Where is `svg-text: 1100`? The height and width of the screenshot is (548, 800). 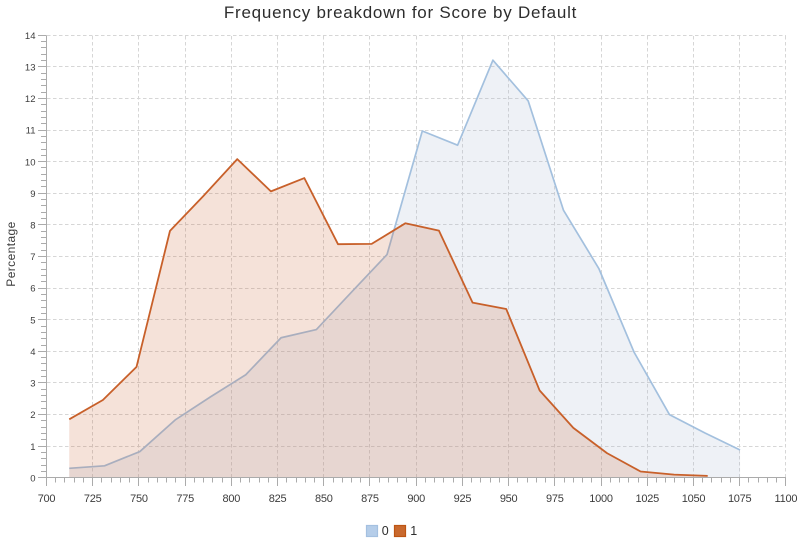
svg-text: 1100 is located at coordinates (786, 499).